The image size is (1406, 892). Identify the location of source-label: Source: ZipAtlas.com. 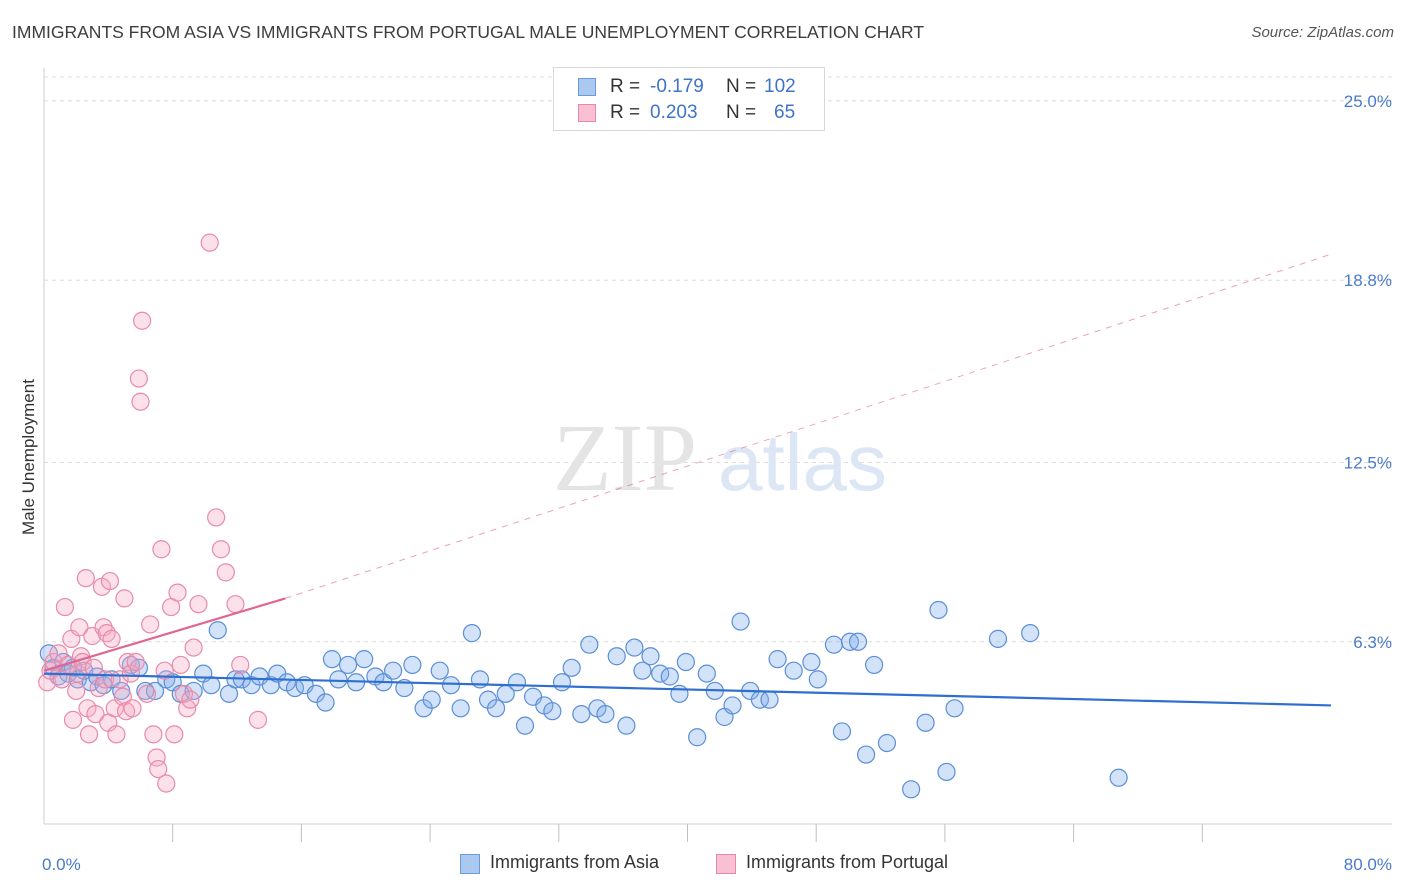
(1322, 32).